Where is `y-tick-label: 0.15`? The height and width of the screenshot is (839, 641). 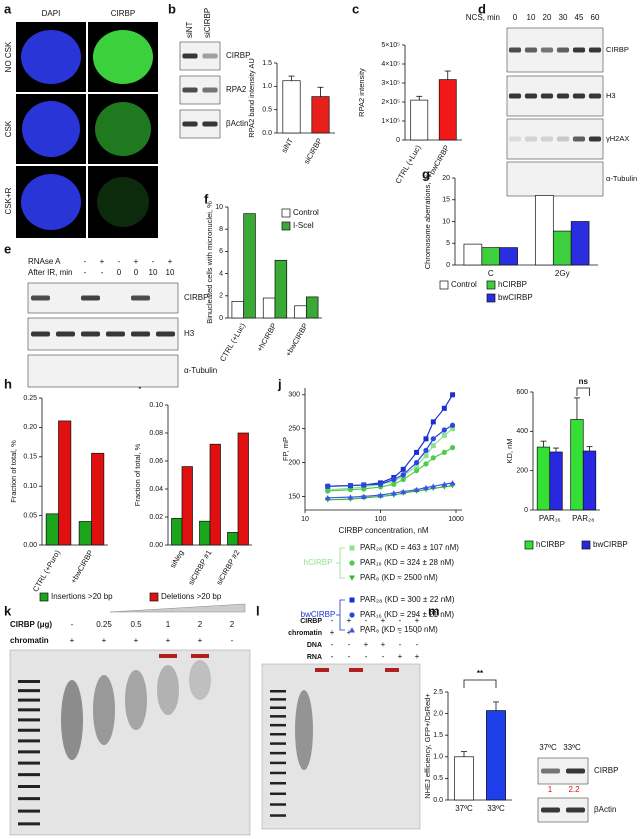 y-tick-label: 0.15 is located at coordinates (30, 457).